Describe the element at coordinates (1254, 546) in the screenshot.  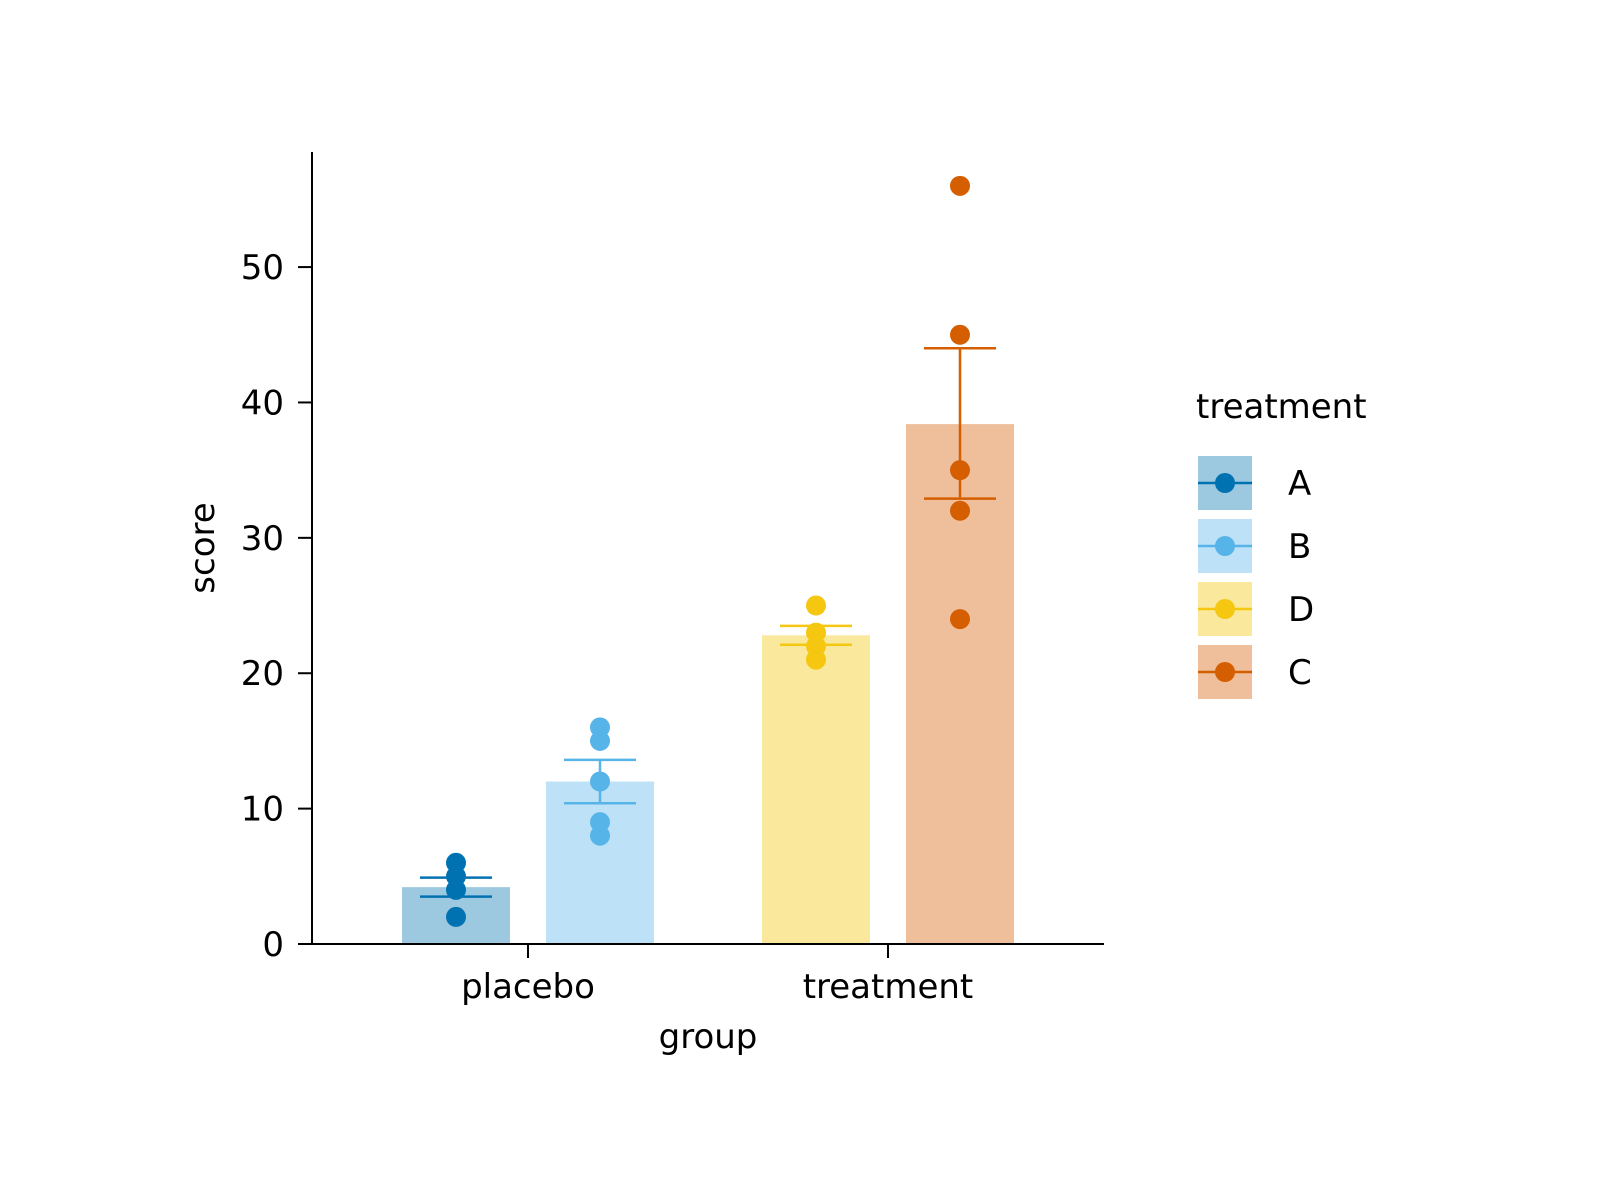
I see `legend-item-B: B` at that location.